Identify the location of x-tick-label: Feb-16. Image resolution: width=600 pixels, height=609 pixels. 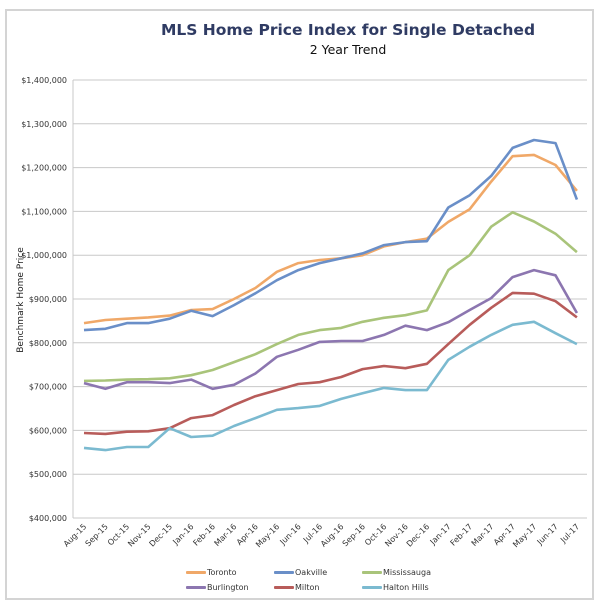
(204, 535).